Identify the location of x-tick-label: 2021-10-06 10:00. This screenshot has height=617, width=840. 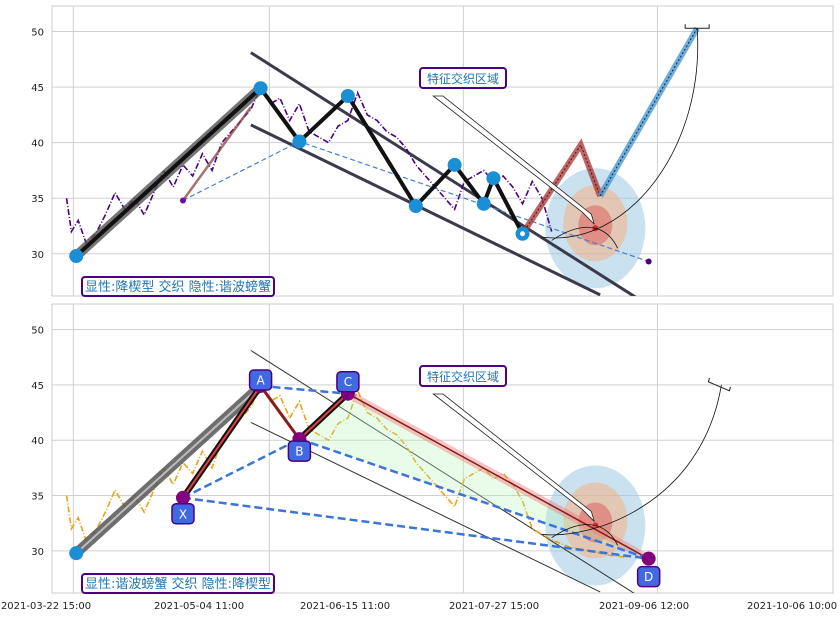
(792, 606).